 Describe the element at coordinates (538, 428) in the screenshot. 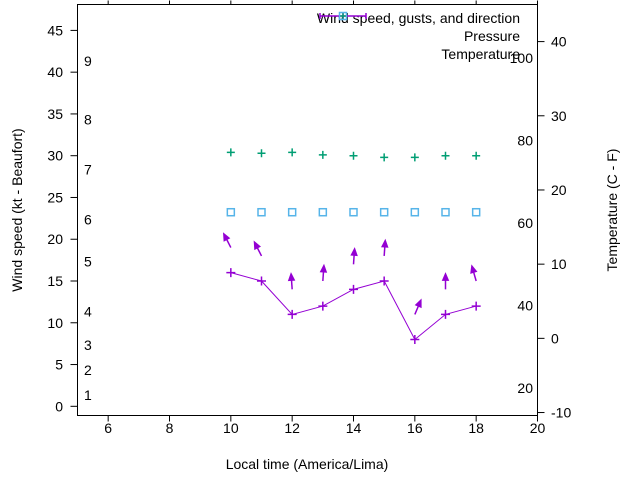

I see `x-tick-label: 20` at that location.